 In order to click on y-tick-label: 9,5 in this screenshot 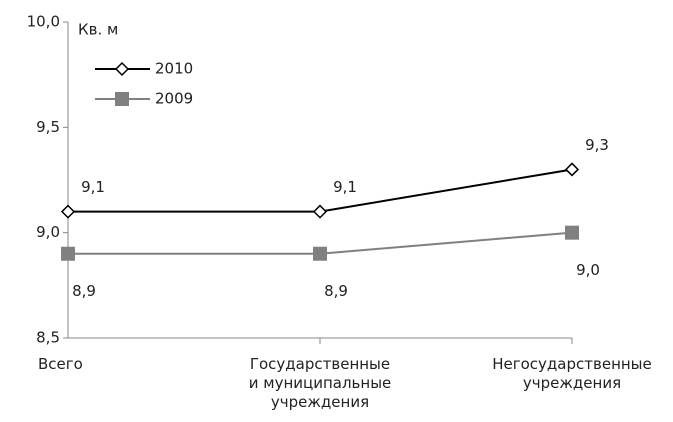, I will do `click(48, 127)`.